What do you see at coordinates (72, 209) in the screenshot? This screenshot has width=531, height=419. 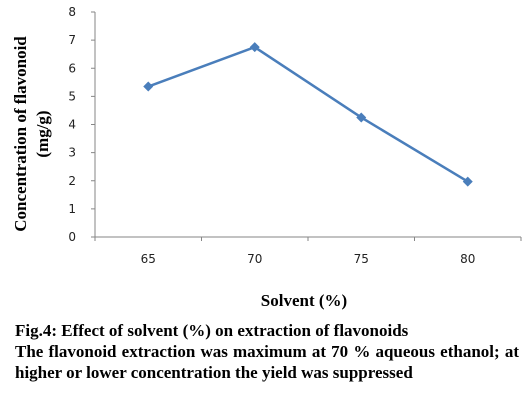 I see `y-tick-label: 1` at bounding box center [72, 209].